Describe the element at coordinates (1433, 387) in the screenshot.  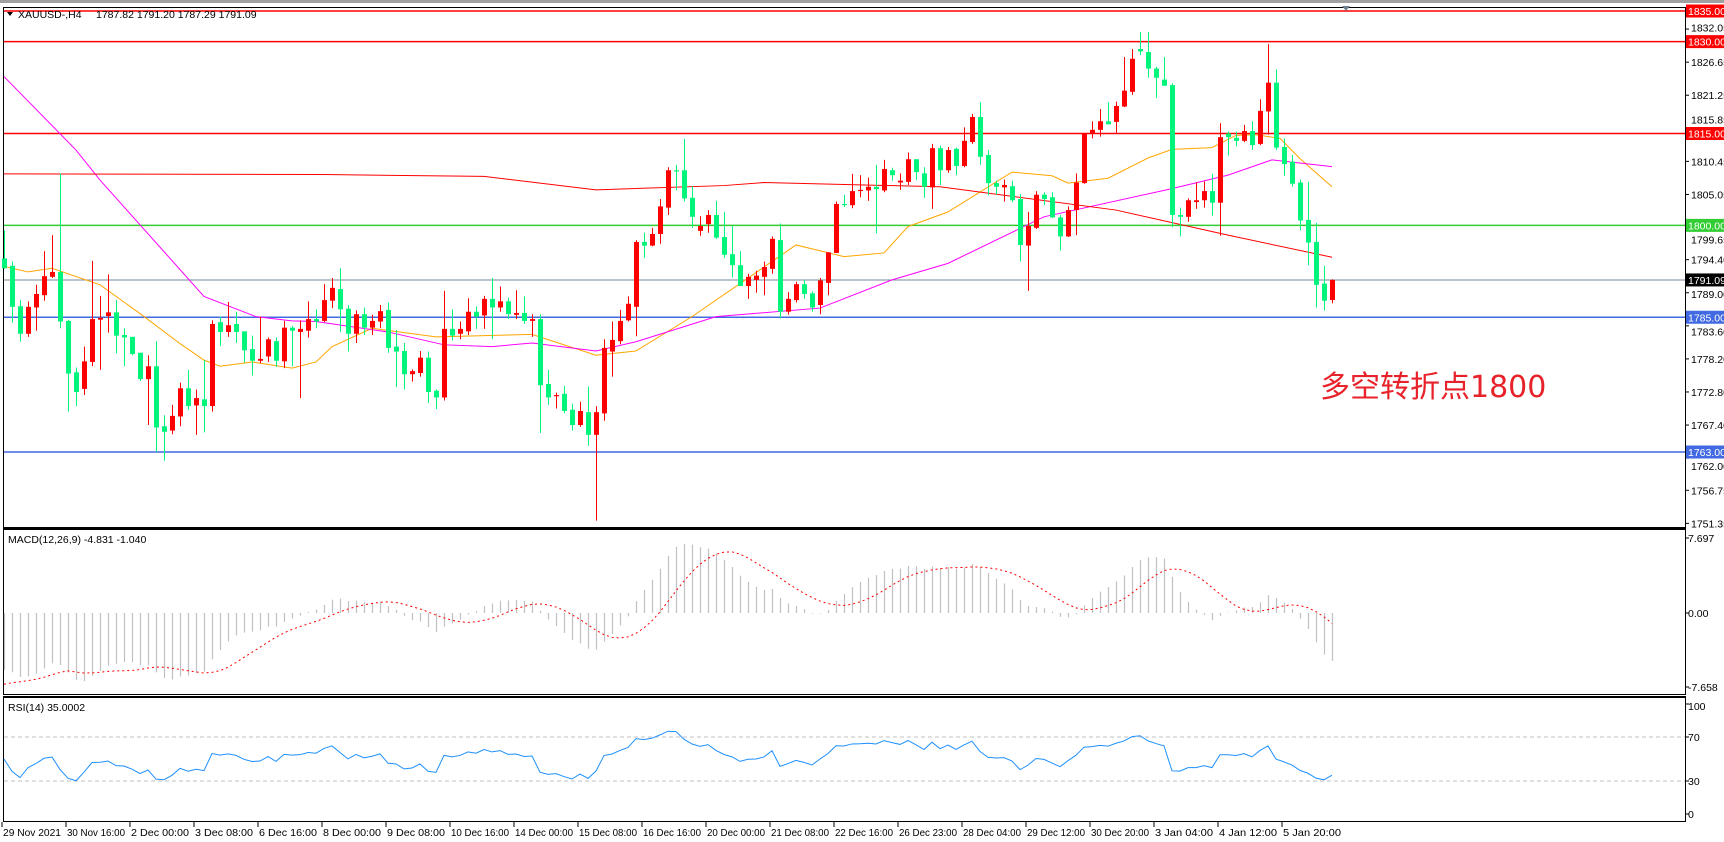
I see `annotation-text: 多空转折点1800` at that location.